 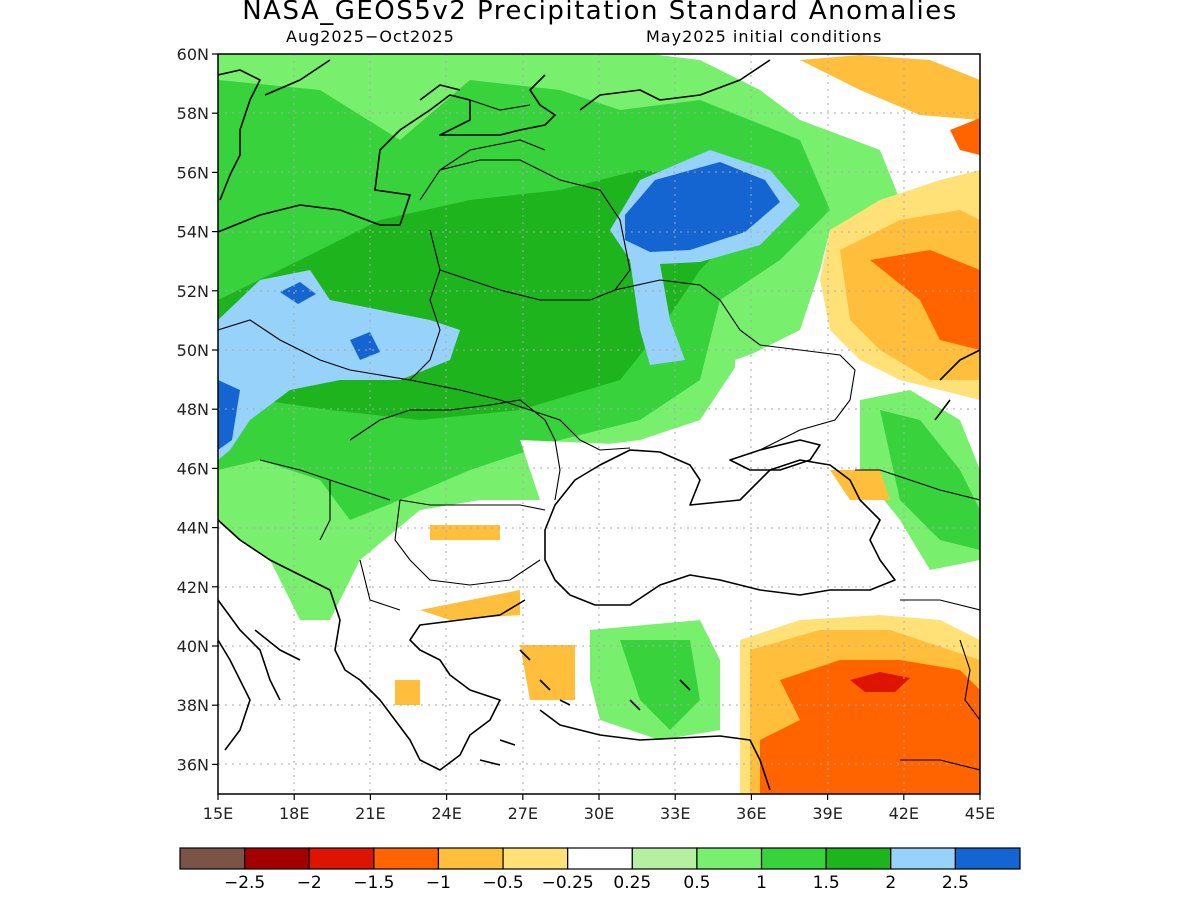 I want to click on azov-sea-coast, so click(x=775, y=455).